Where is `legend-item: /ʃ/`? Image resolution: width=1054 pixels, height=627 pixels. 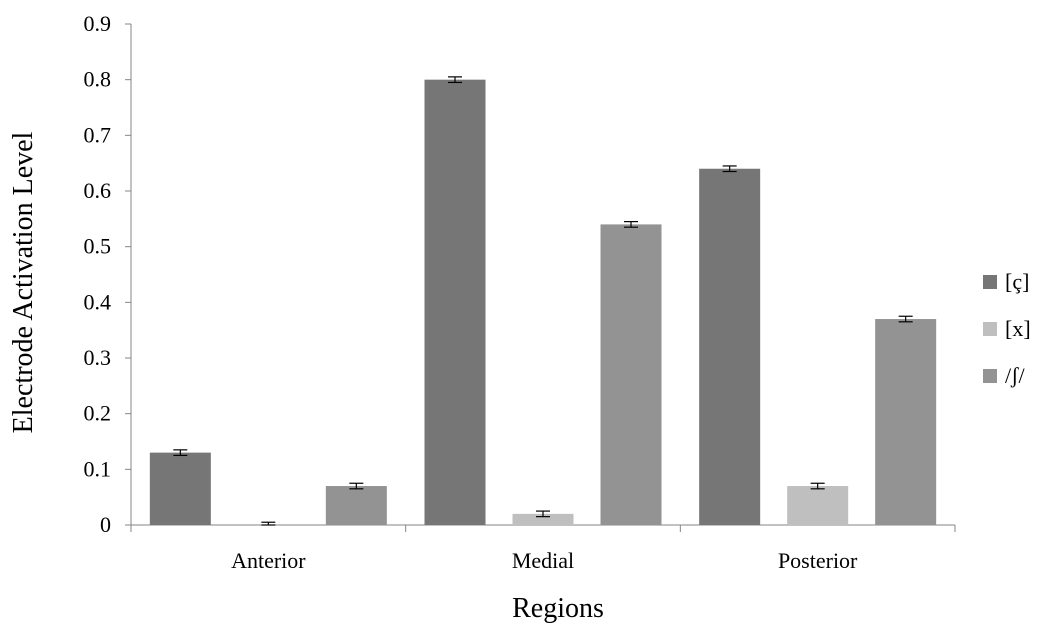
legend-item: /ʃ/ is located at coordinates (1004, 375).